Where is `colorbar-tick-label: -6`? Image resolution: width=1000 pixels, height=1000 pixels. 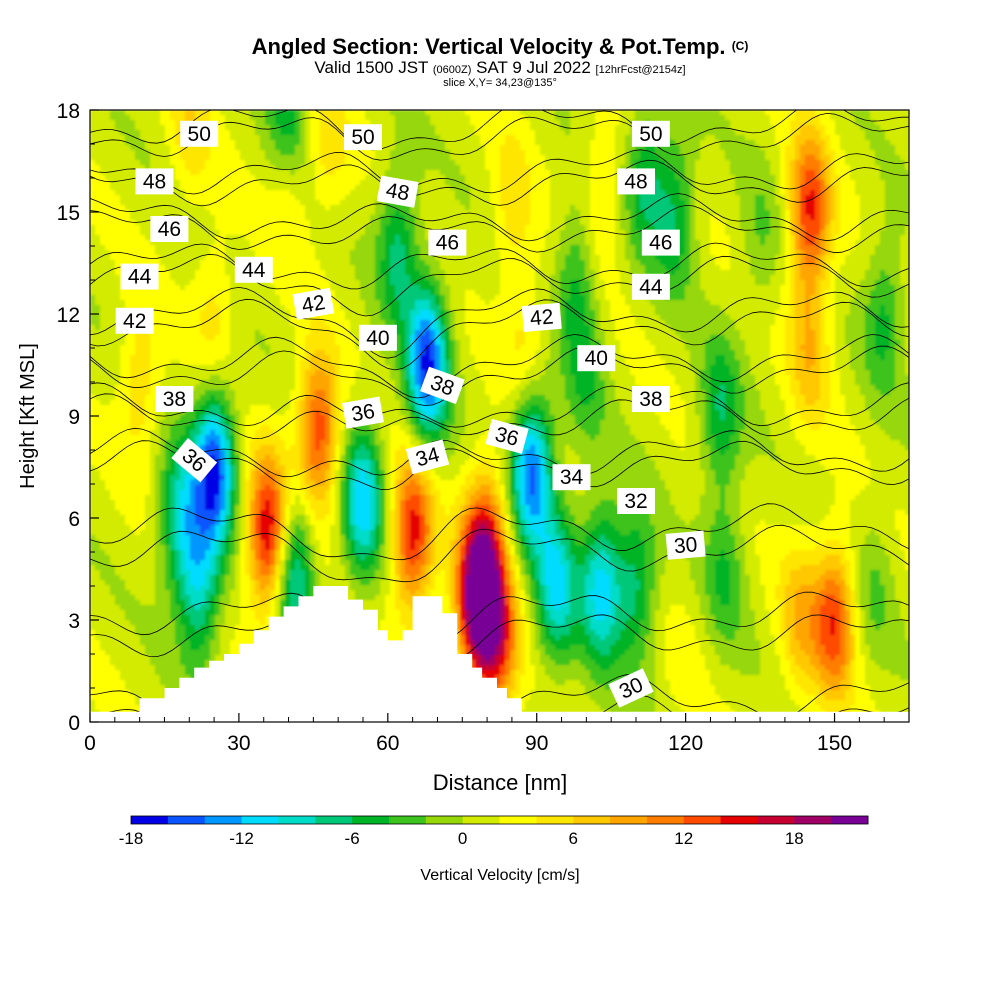
colorbar-tick-label: -6 is located at coordinates (352, 838).